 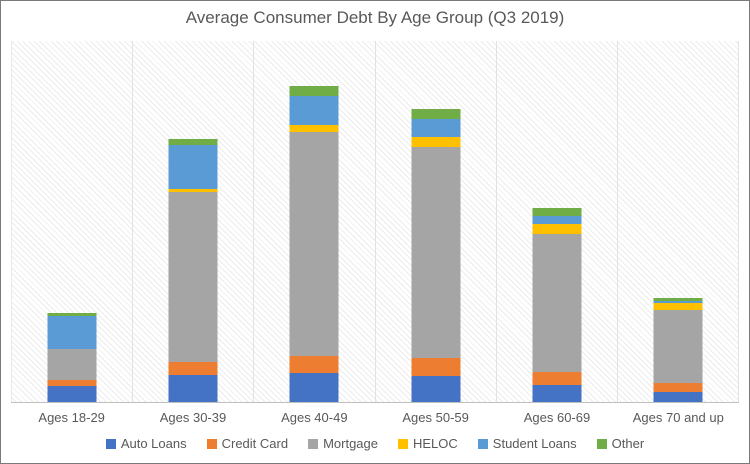 I want to click on x-axis-label-4: Ages 50-59, so click(x=435, y=417).